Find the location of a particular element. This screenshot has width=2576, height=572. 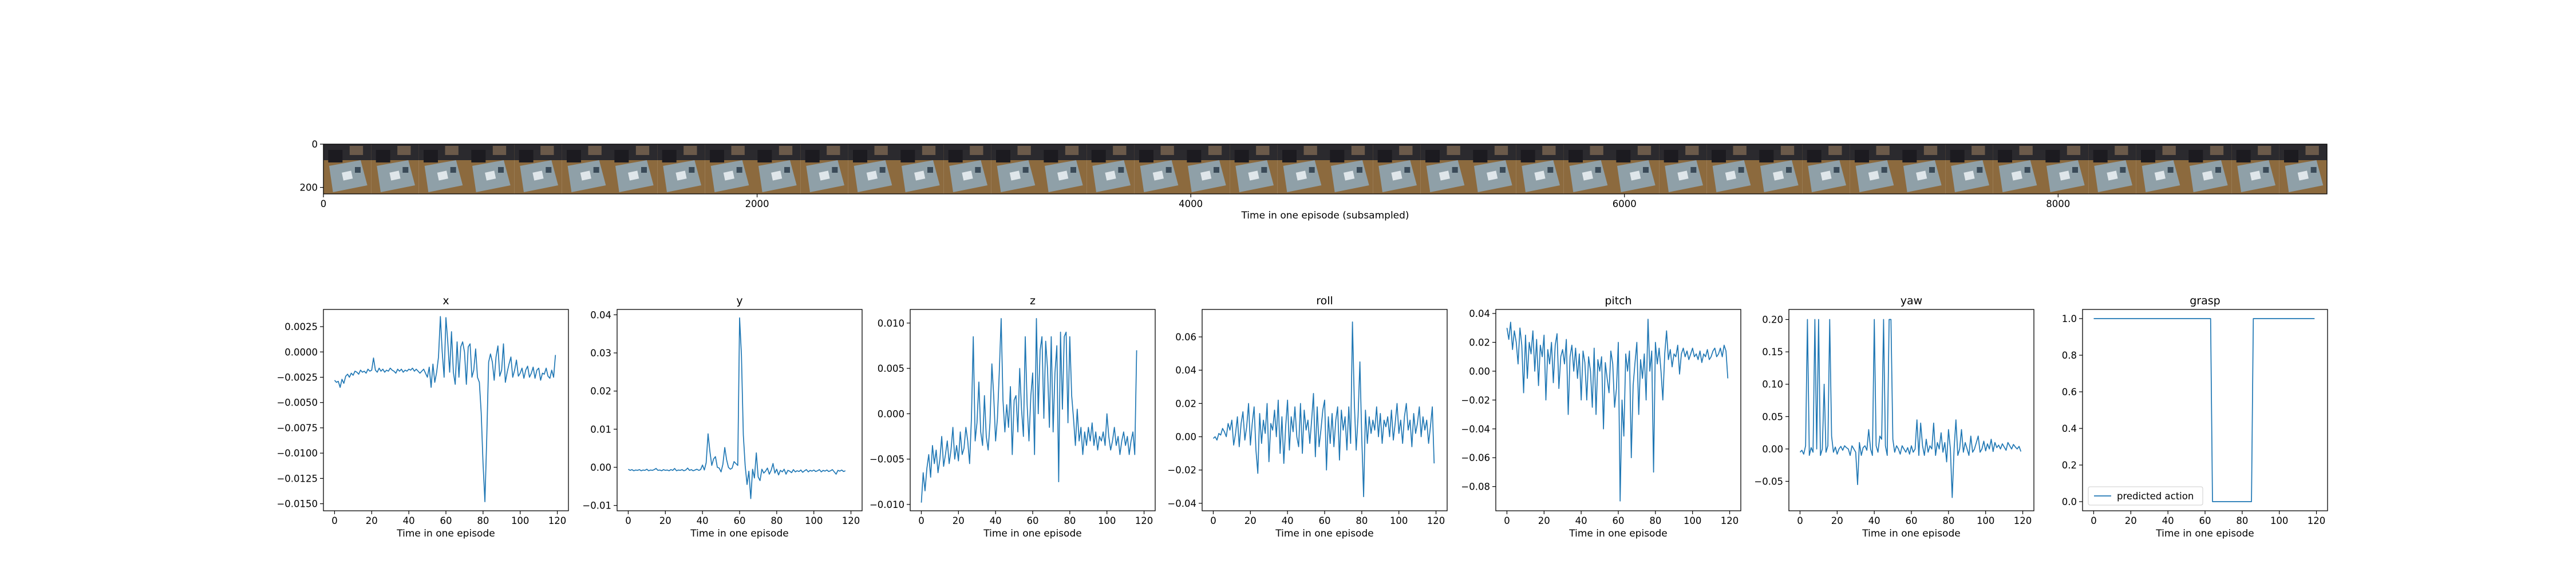

x-tick-label: 8000 is located at coordinates (2058, 203).